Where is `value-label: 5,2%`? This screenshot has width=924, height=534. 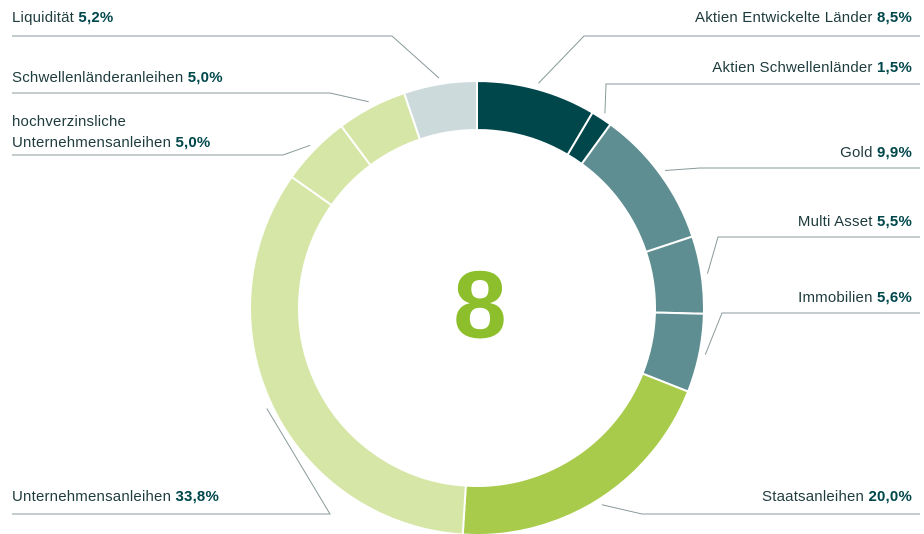 value-label: 5,2% is located at coordinates (96, 17).